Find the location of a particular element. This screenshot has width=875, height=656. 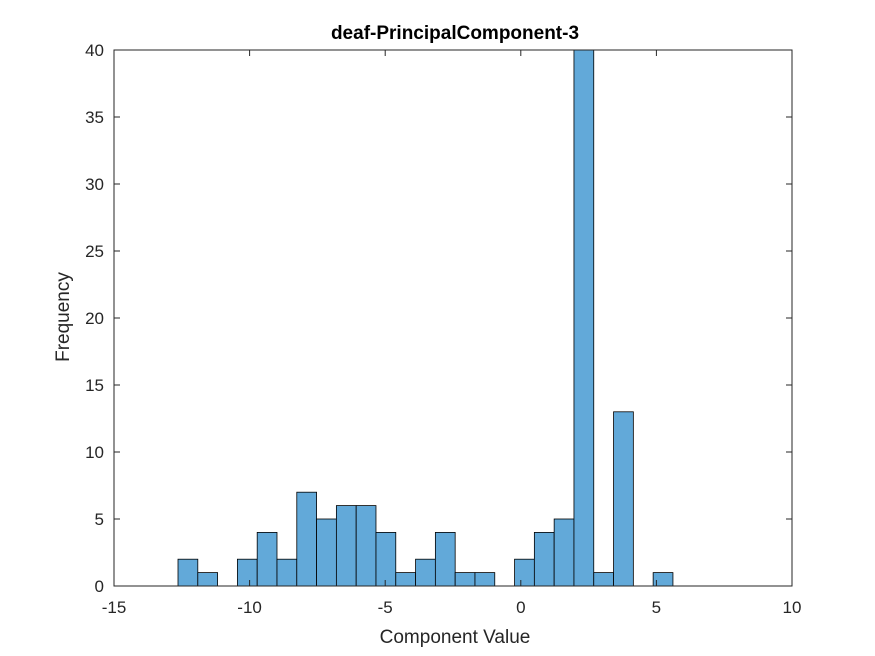

x-tick-label-3: 0 is located at coordinates (520, 607).